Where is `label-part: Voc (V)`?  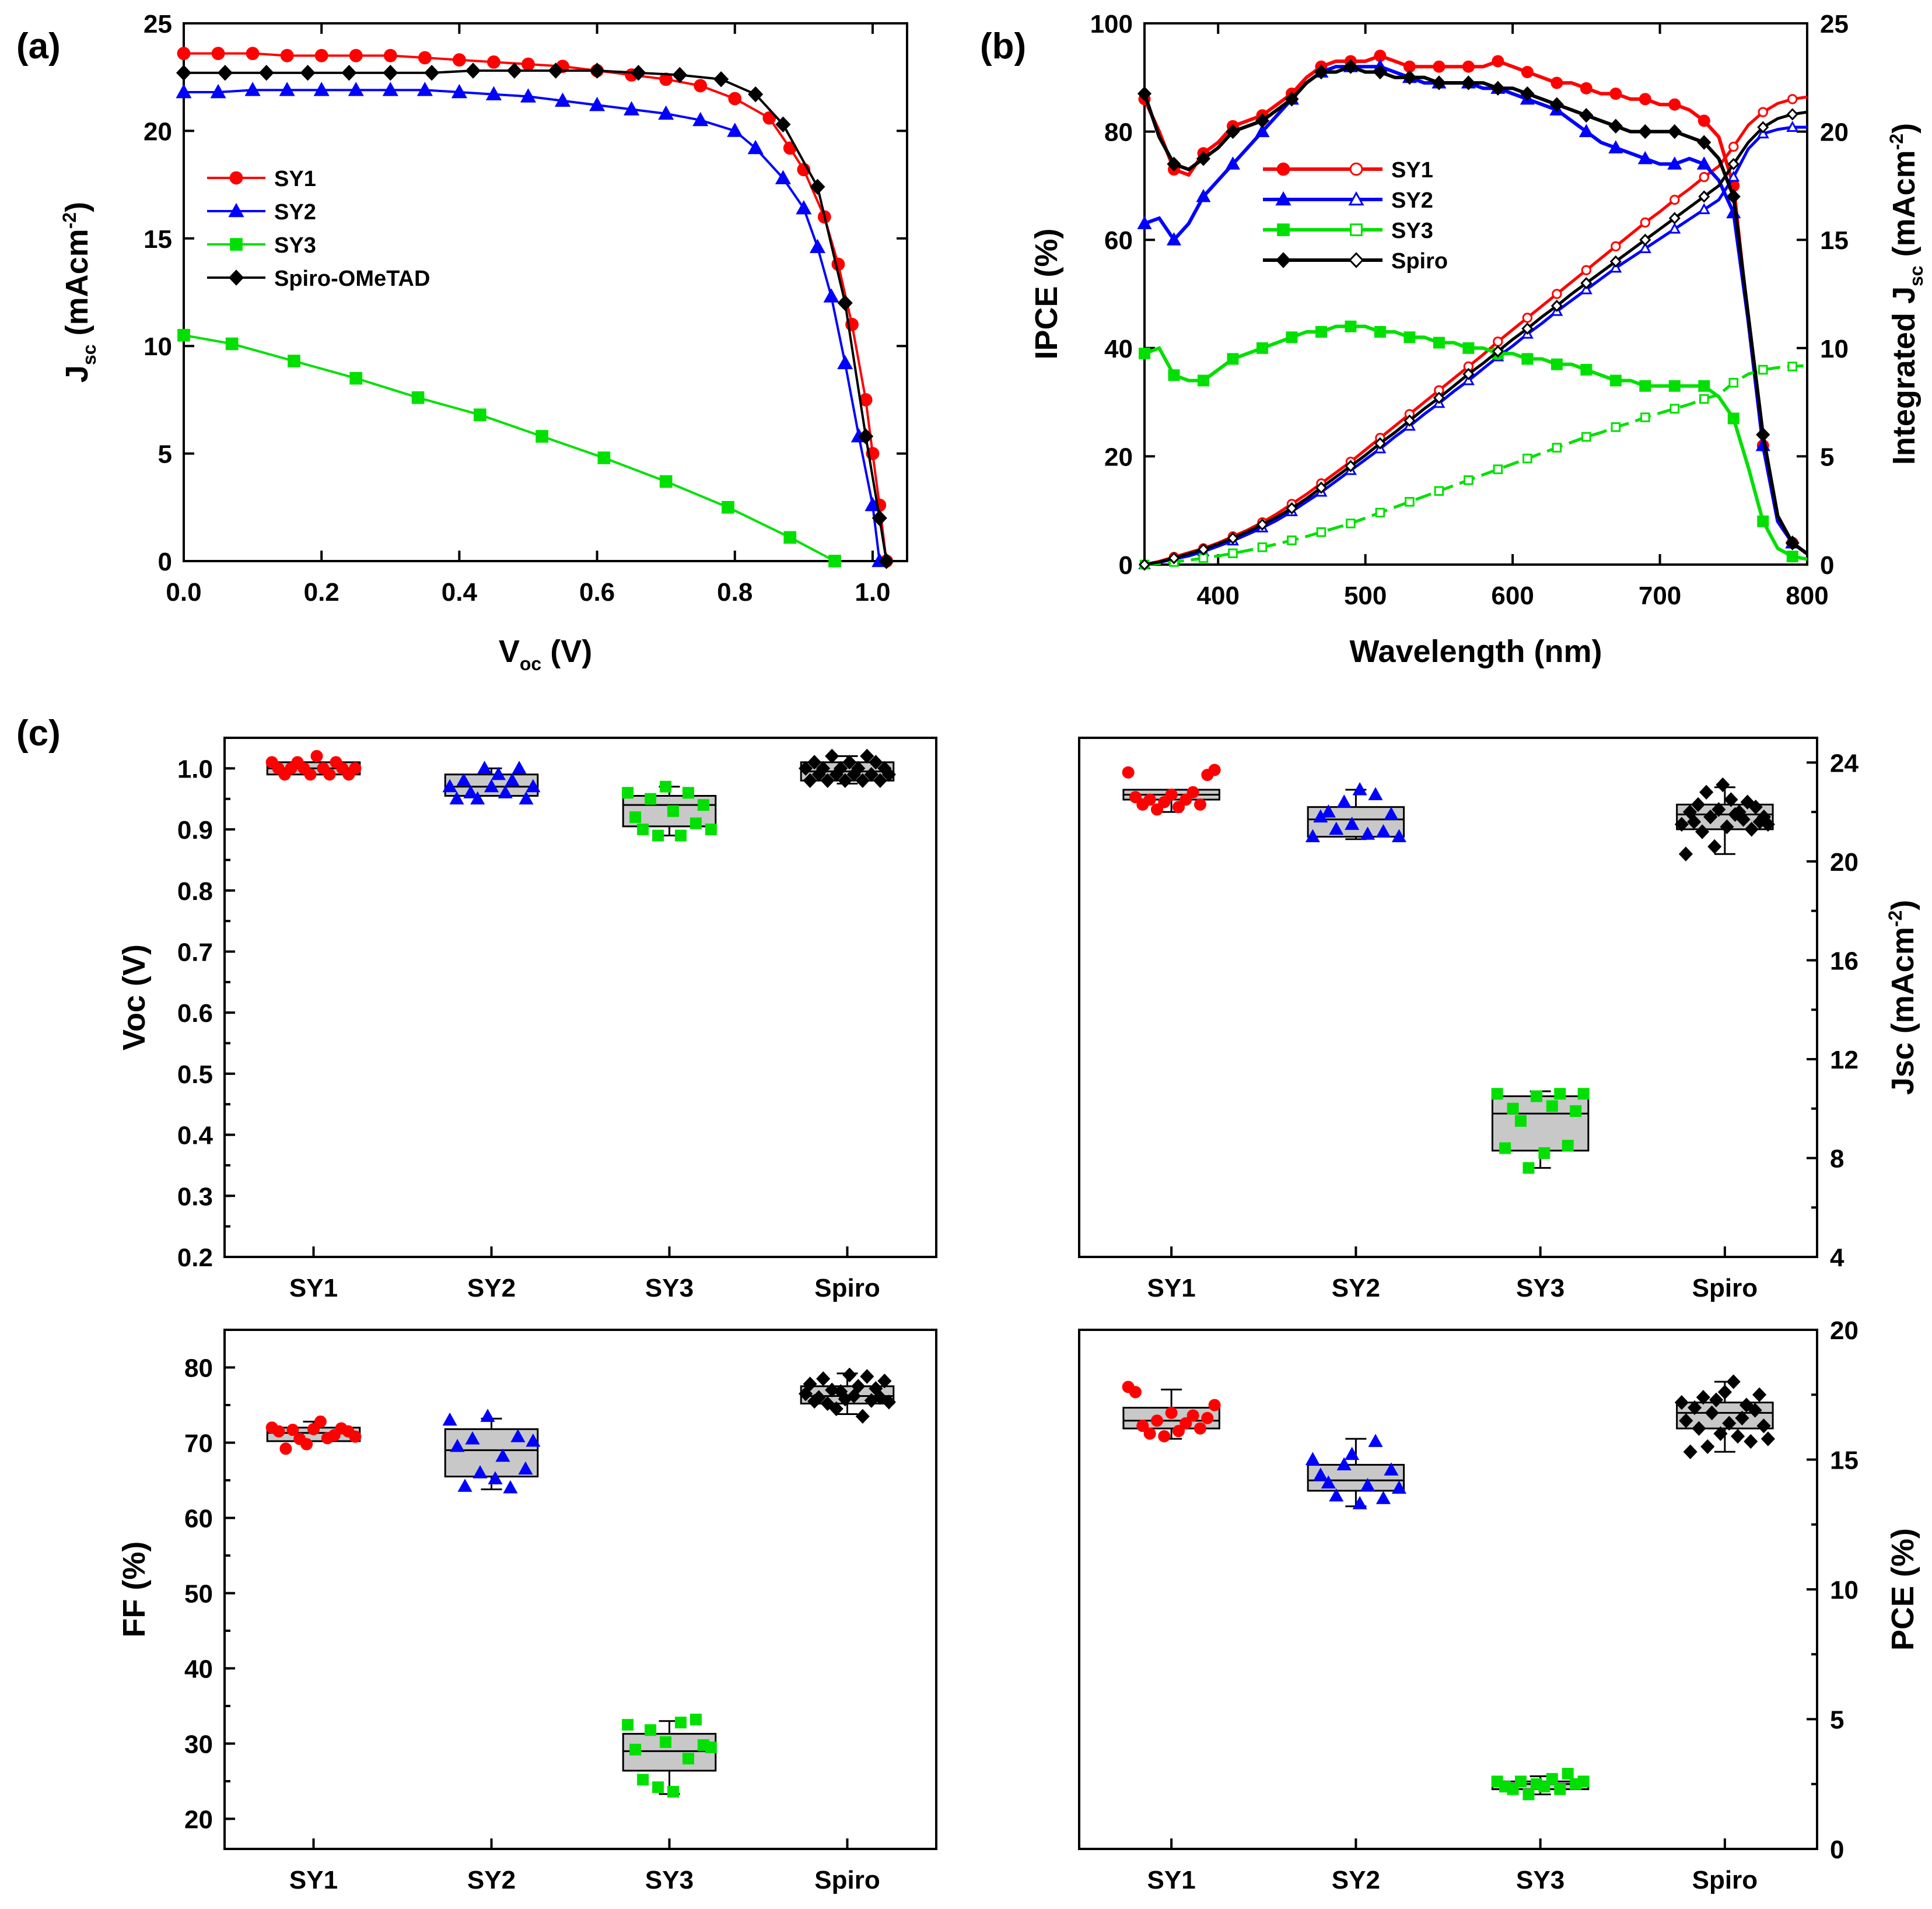 label-part: Voc (V) is located at coordinates (134, 997).